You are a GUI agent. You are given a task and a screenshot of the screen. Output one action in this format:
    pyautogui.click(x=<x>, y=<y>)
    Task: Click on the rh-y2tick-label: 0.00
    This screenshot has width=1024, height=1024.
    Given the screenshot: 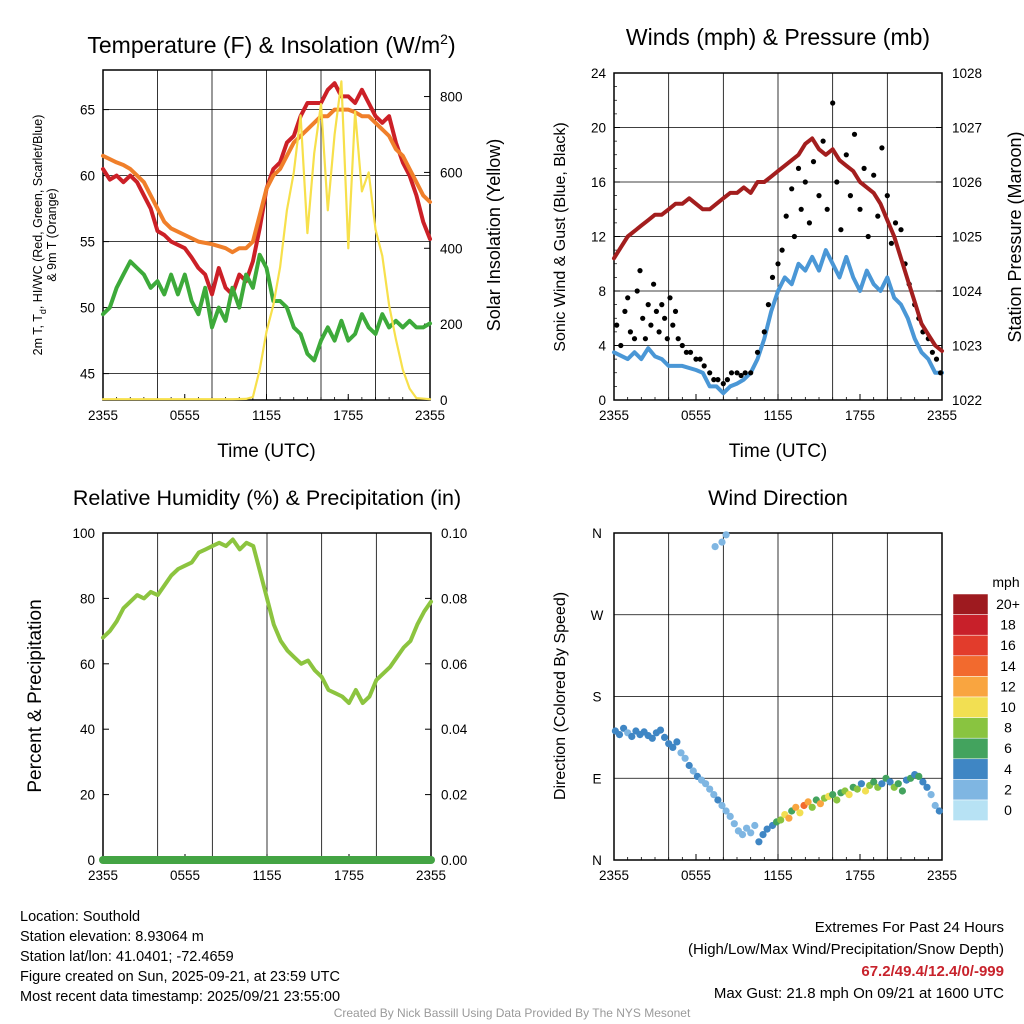 What is the action you would take?
    pyautogui.click(x=454, y=860)
    